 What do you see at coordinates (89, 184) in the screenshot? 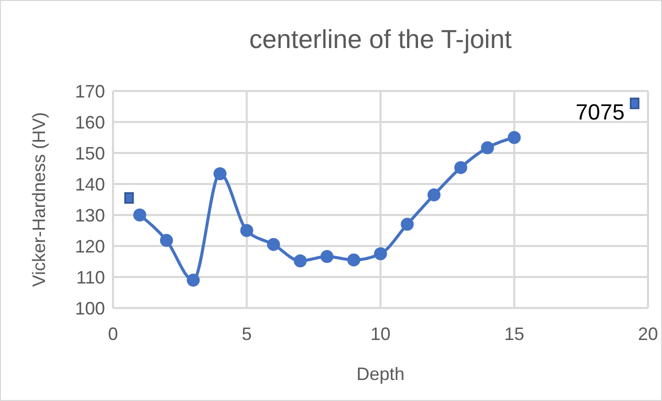
I see `y-tick-label: 140` at bounding box center [89, 184].